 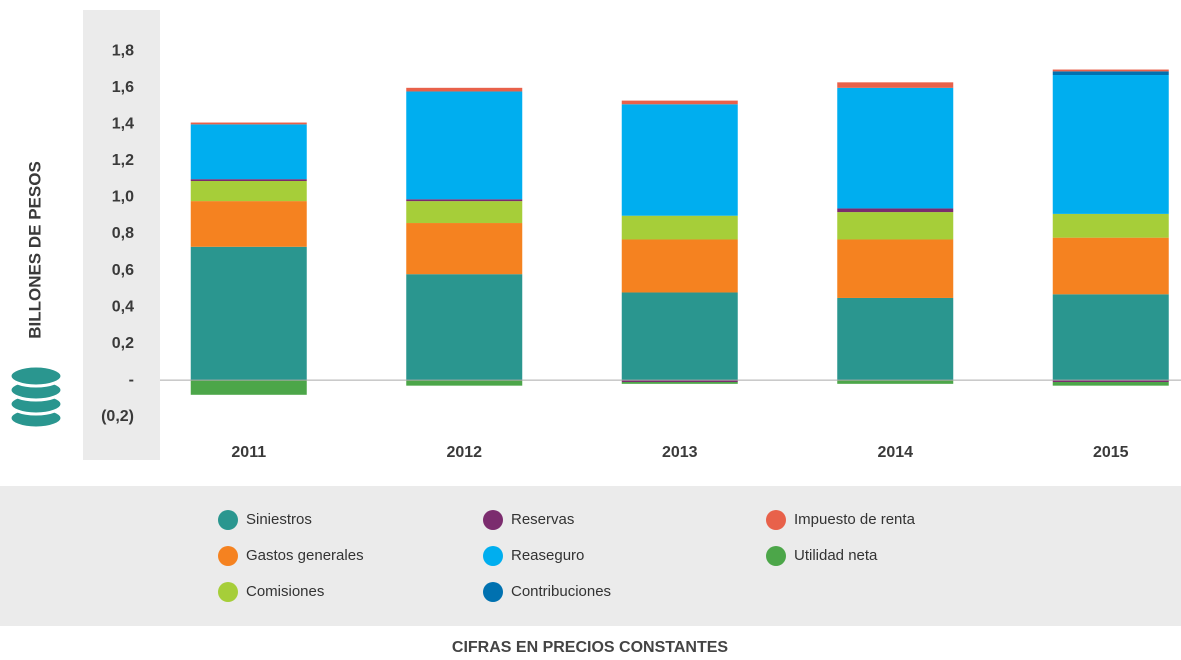 What do you see at coordinates (123, 197) in the screenshot?
I see `y-tick-label: 1,0` at bounding box center [123, 197].